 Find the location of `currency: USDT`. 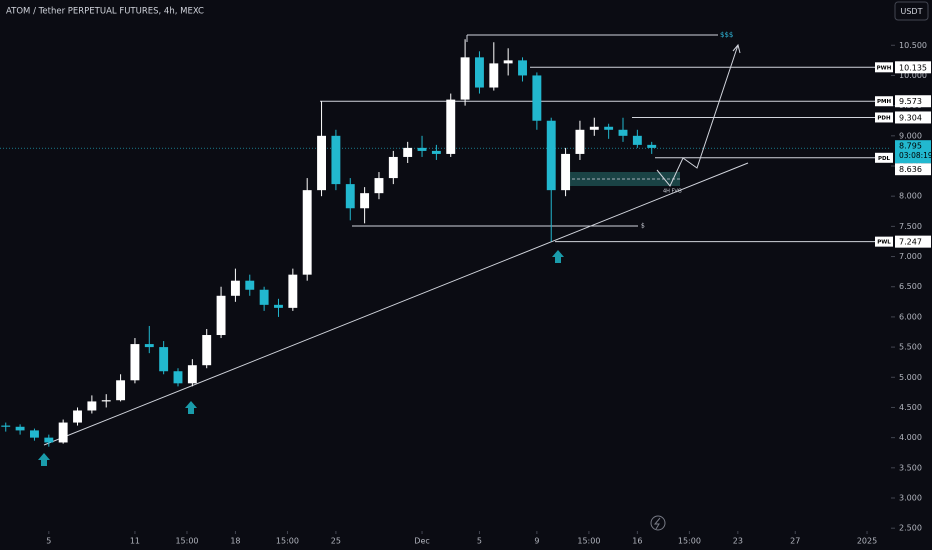

currency: USDT is located at coordinates (912, 11).